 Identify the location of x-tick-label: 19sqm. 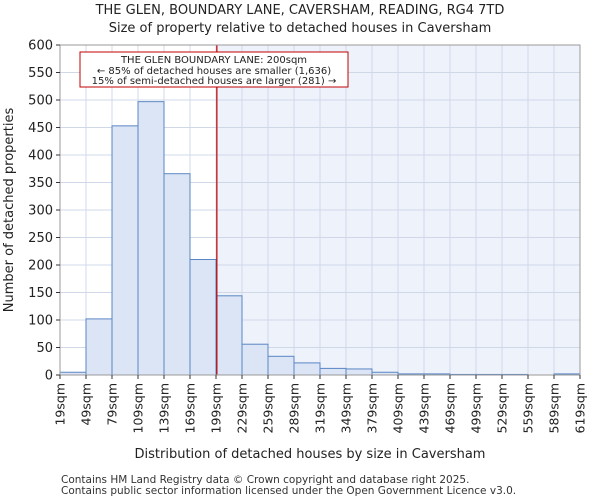
(60, 404).